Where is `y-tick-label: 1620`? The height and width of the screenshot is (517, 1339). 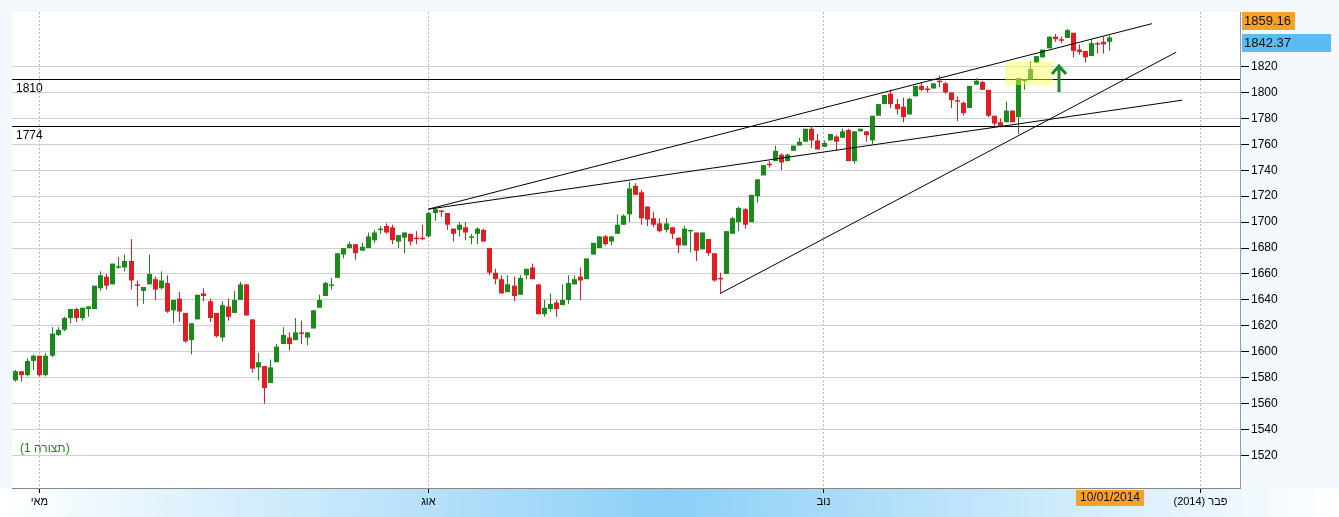
y-tick-label: 1620 is located at coordinates (1265, 325).